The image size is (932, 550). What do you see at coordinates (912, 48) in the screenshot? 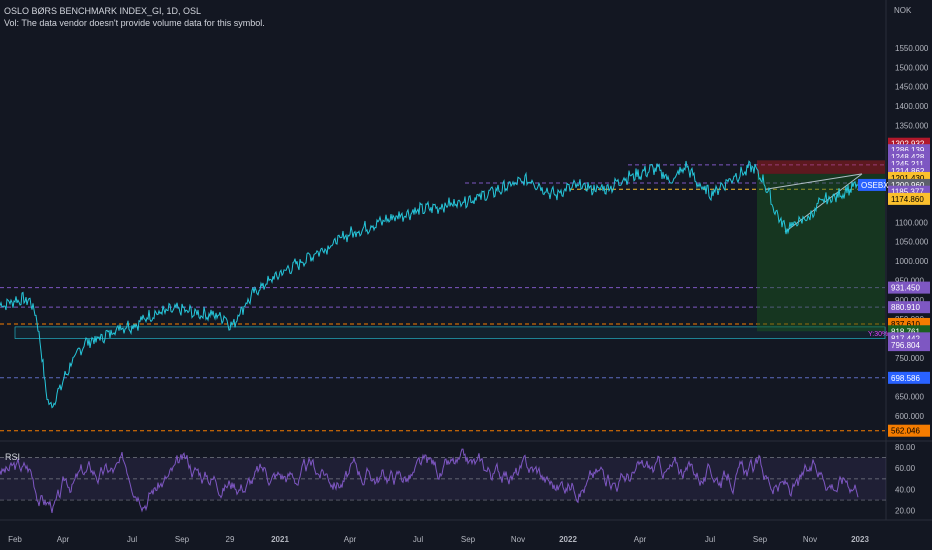
I see `y-tick-label: 1550.000` at bounding box center [912, 48].